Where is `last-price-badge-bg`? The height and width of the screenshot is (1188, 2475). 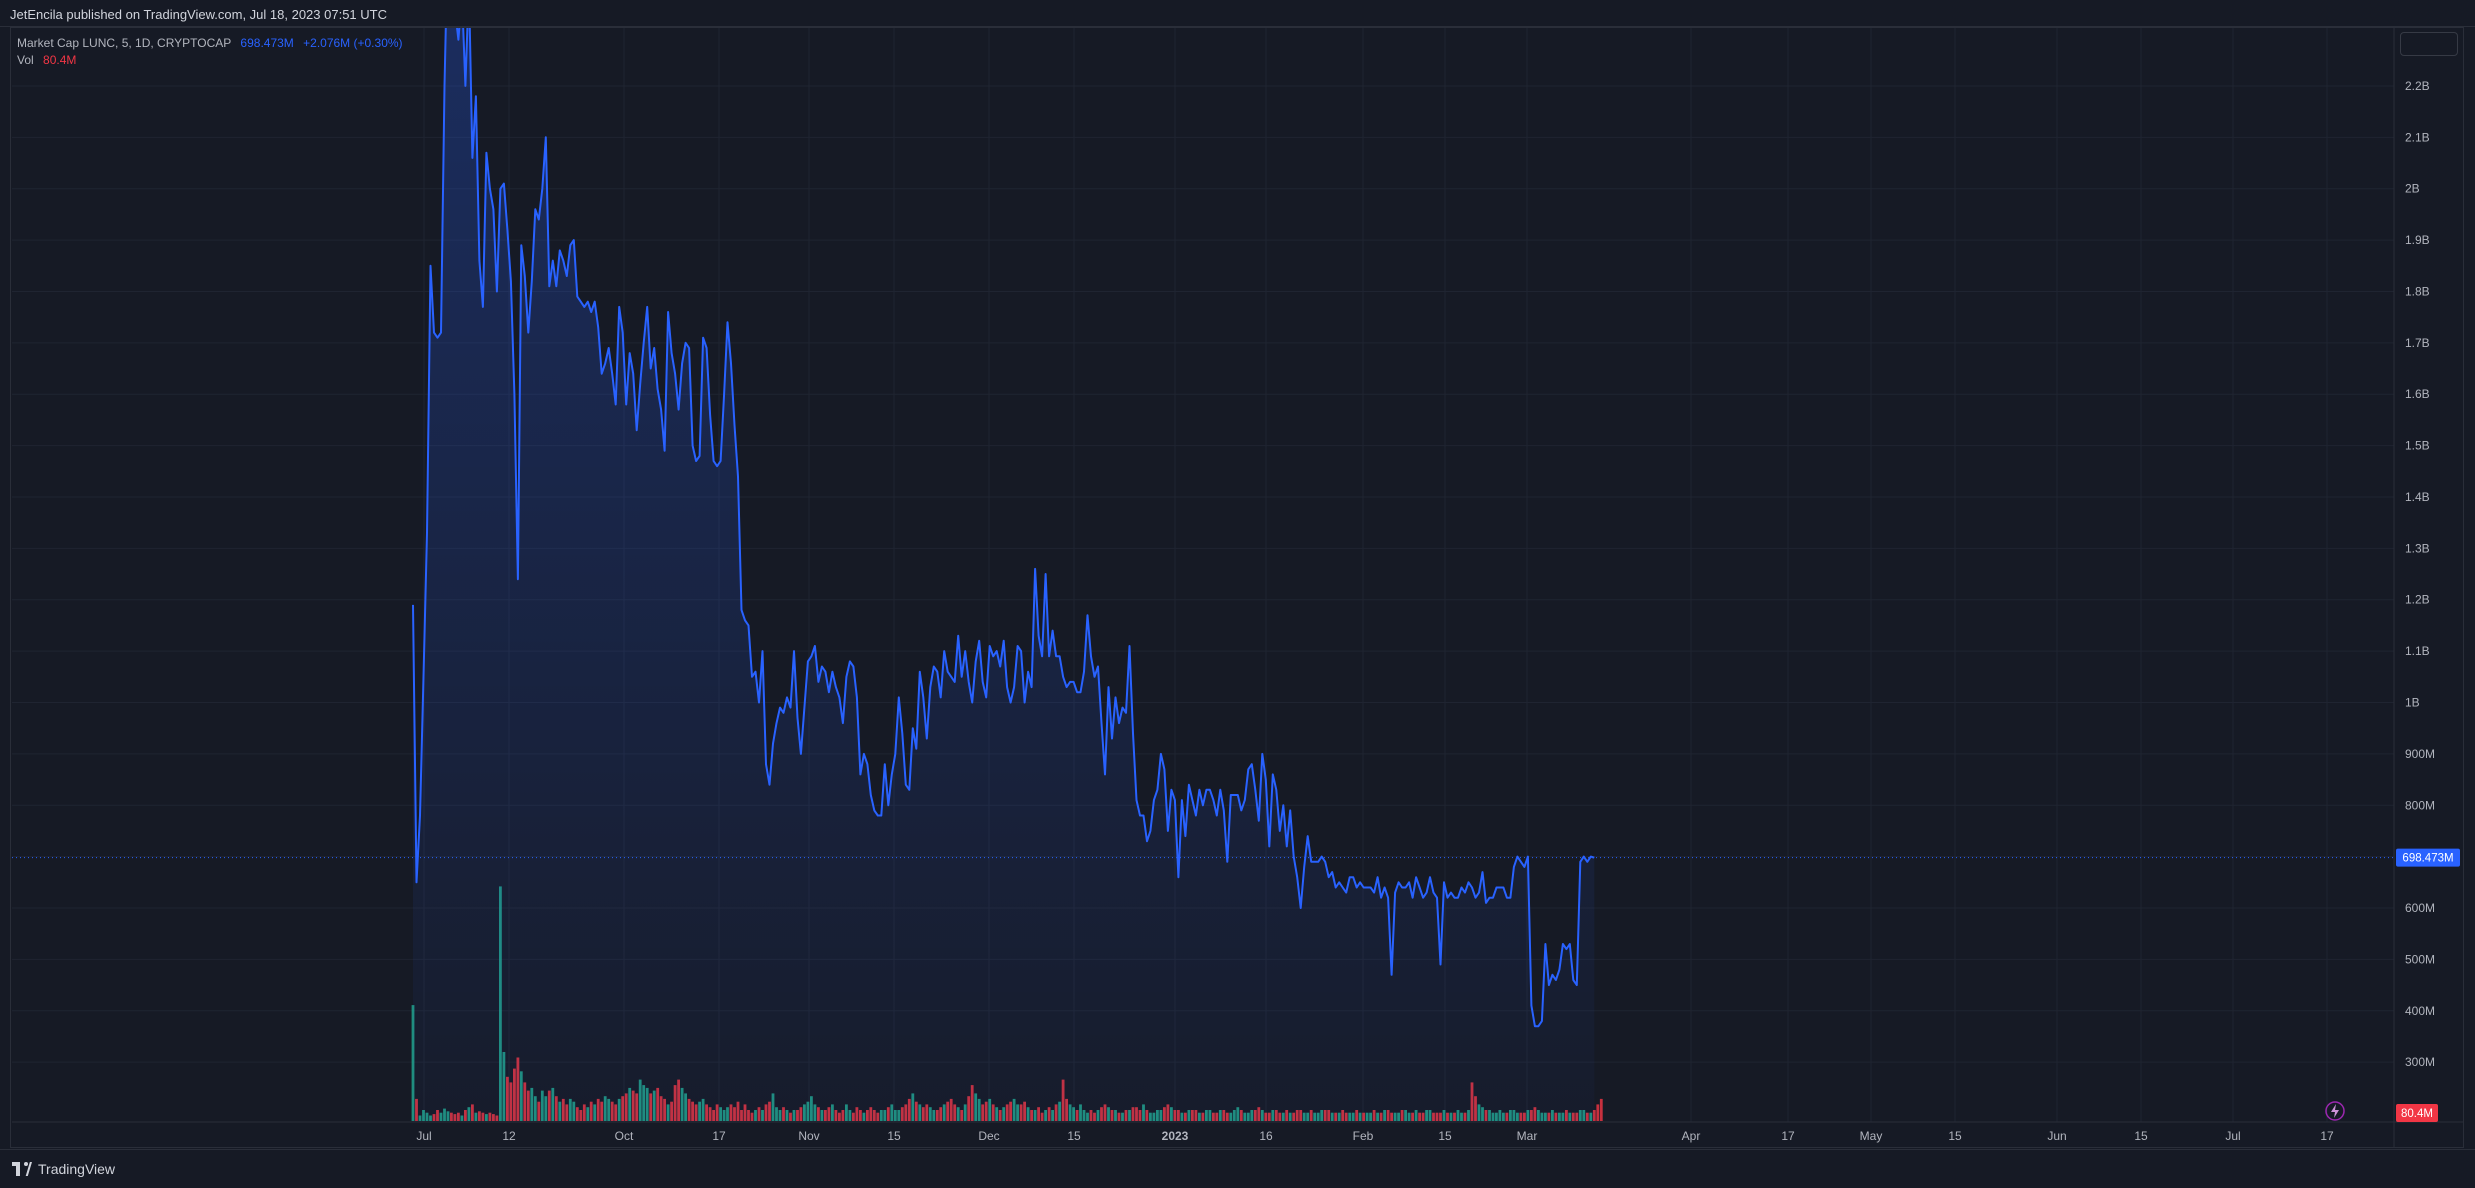
last-price-badge-bg is located at coordinates (2428, 857).